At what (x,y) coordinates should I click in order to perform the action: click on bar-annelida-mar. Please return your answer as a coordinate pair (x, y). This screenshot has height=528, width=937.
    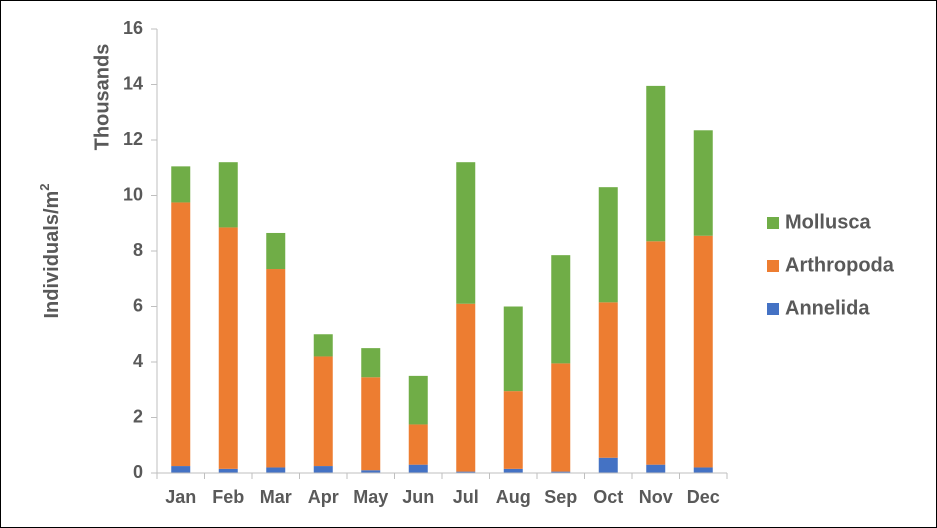
    Looking at the image, I should click on (276, 470).